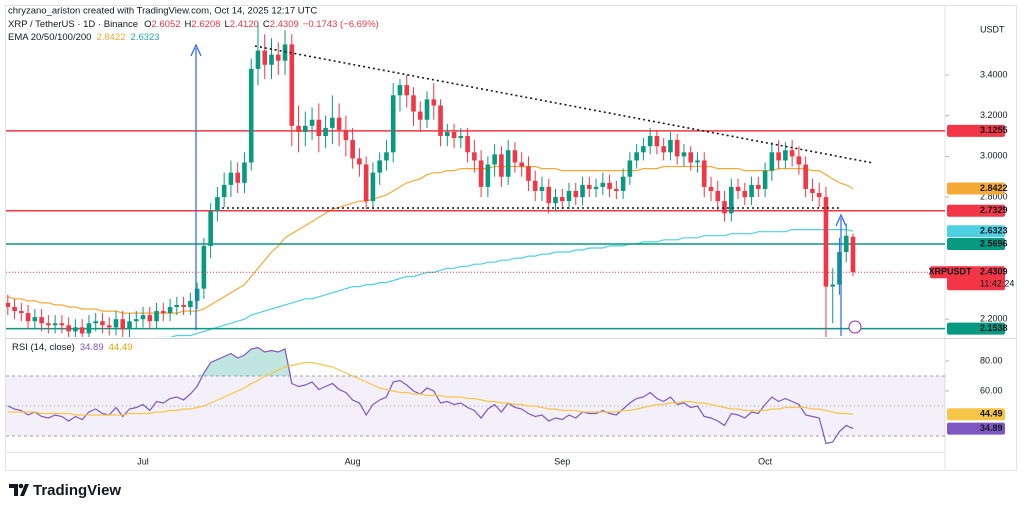 This screenshot has height=515, width=1024. I want to click on o-label: O, so click(147, 24).